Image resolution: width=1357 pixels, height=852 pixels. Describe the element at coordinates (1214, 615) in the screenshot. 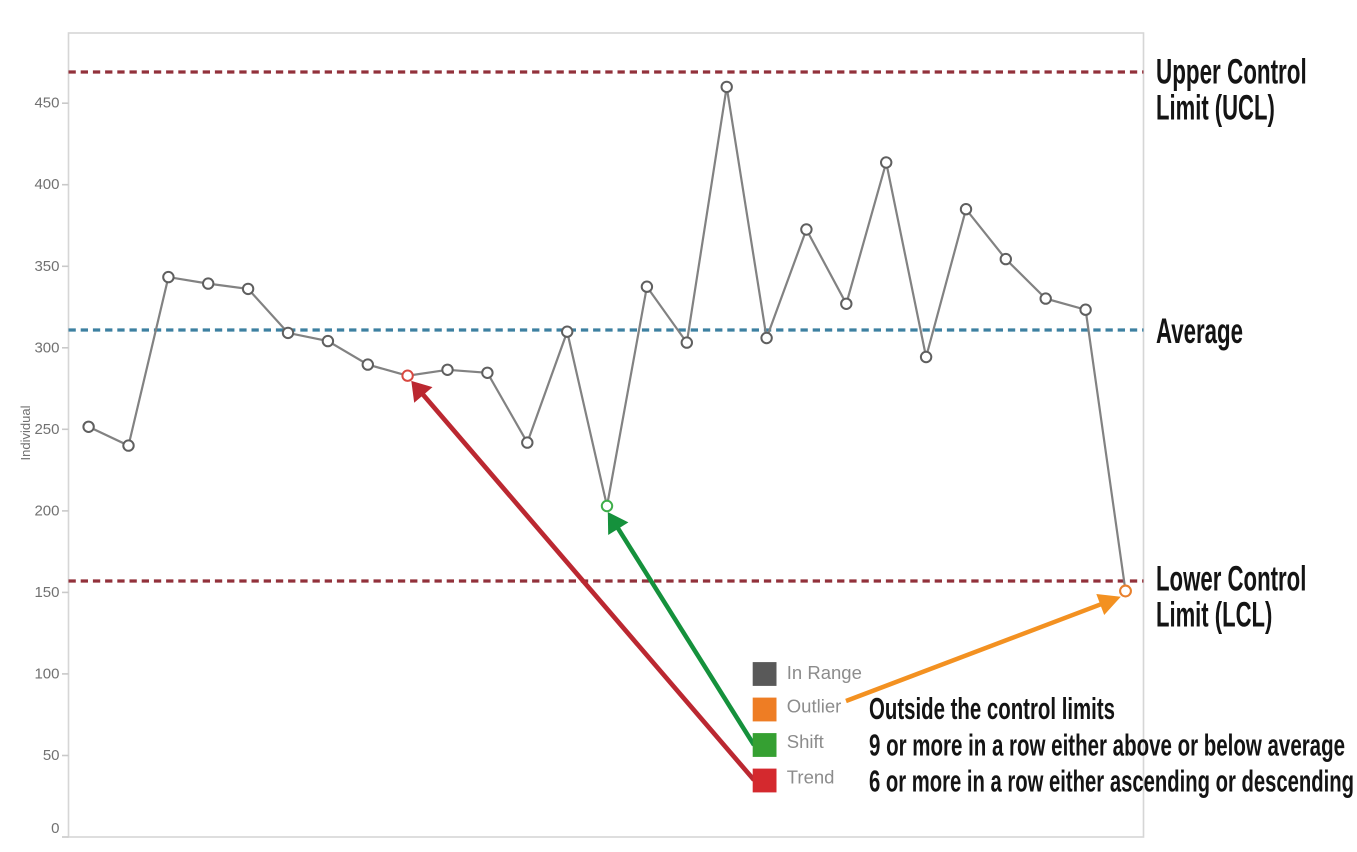

I see `svg-text: Limit (LCL)` at that location.